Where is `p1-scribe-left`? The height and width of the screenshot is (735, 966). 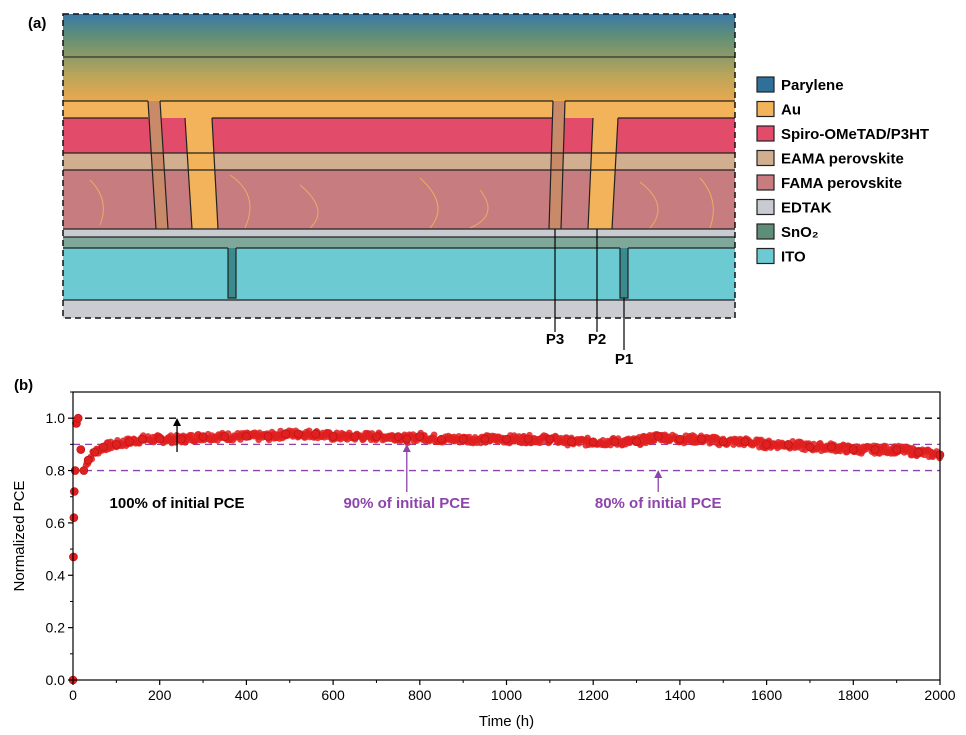
p1-scribe-left is located at coordinates (232, 273).